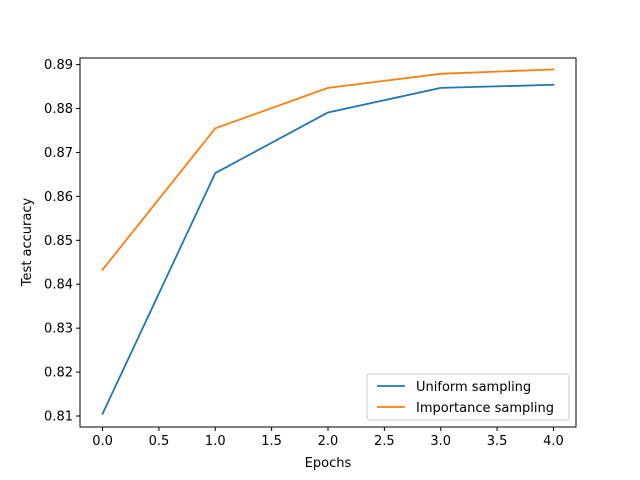  I want to click on x-tick-label: 3.0, so click(440, 441).